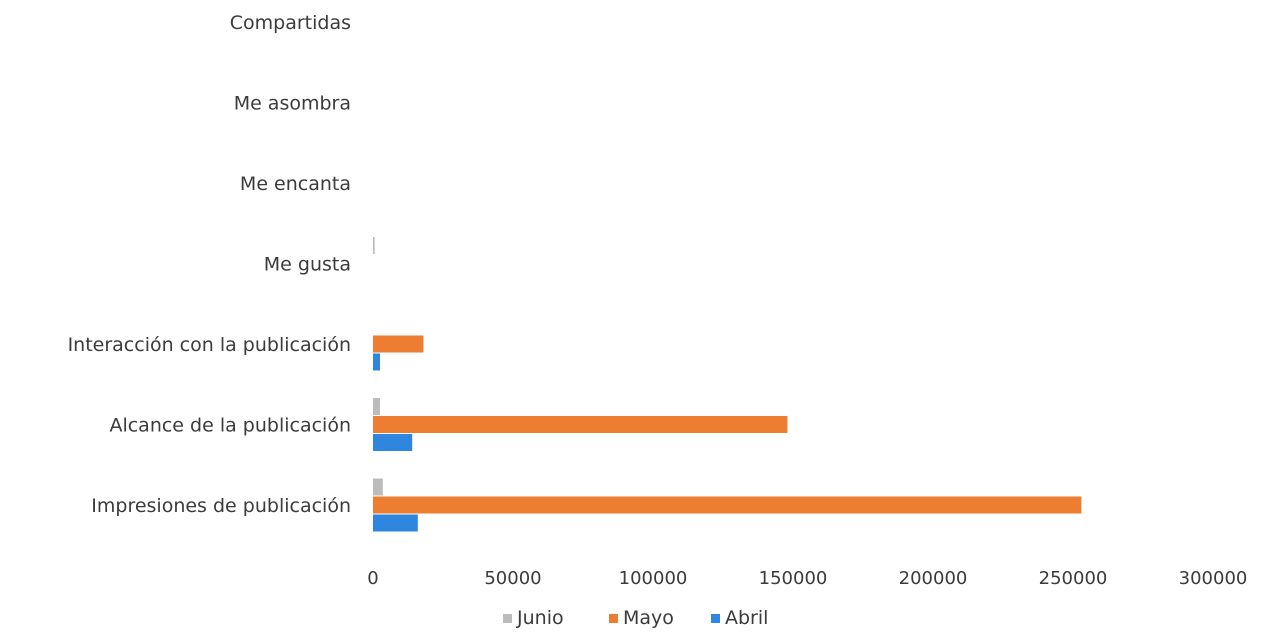 Image resolution: width=1263 pixels, height=638 pixels. I want to click on category-label-impresiones-de-publicacion: Impresiones de publicación, so click(221, 506).